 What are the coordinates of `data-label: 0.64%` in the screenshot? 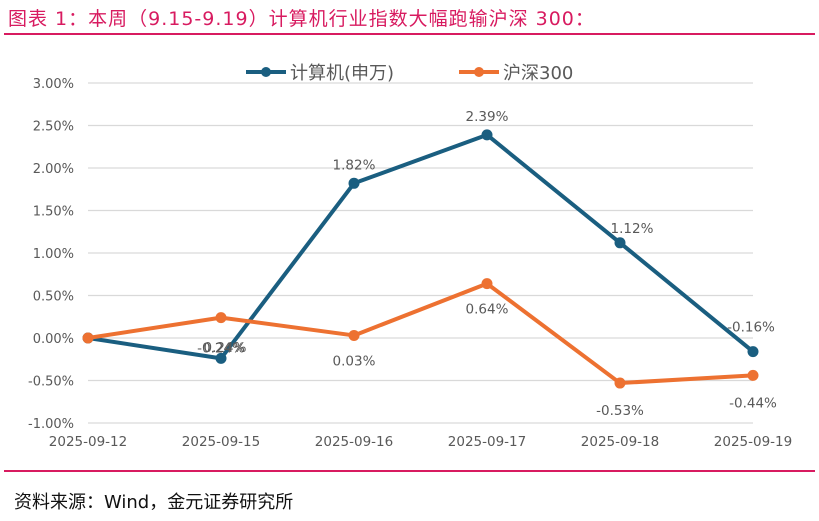 It's located at (487, 310).